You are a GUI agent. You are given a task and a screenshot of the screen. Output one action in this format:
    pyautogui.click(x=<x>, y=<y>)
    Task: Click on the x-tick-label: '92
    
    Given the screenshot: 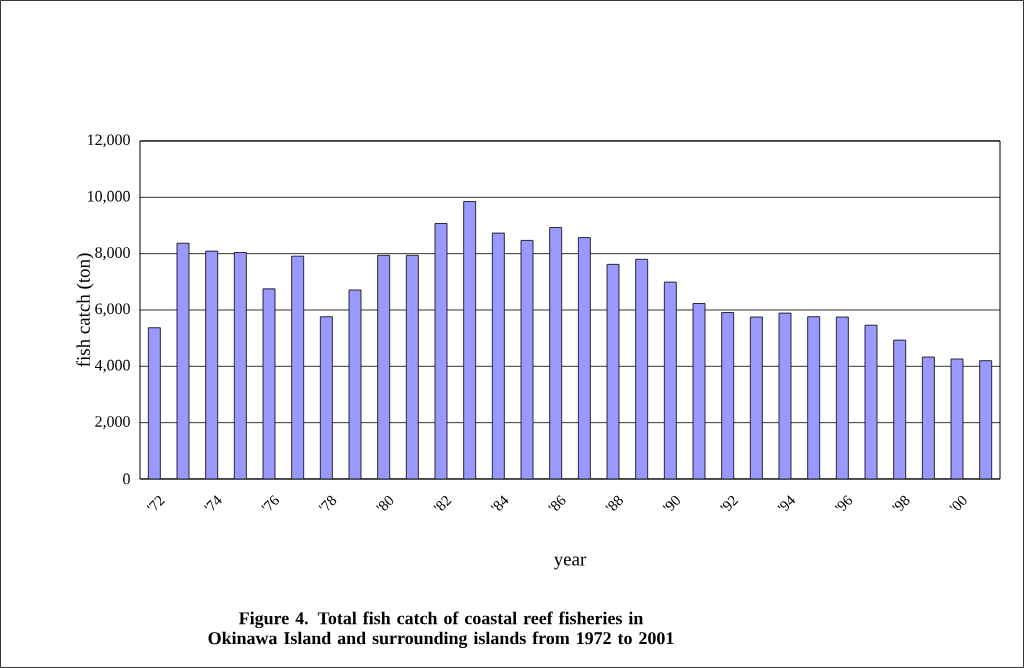 What is the action you would take?
    pyautogui.click(x=729, y=503)
    